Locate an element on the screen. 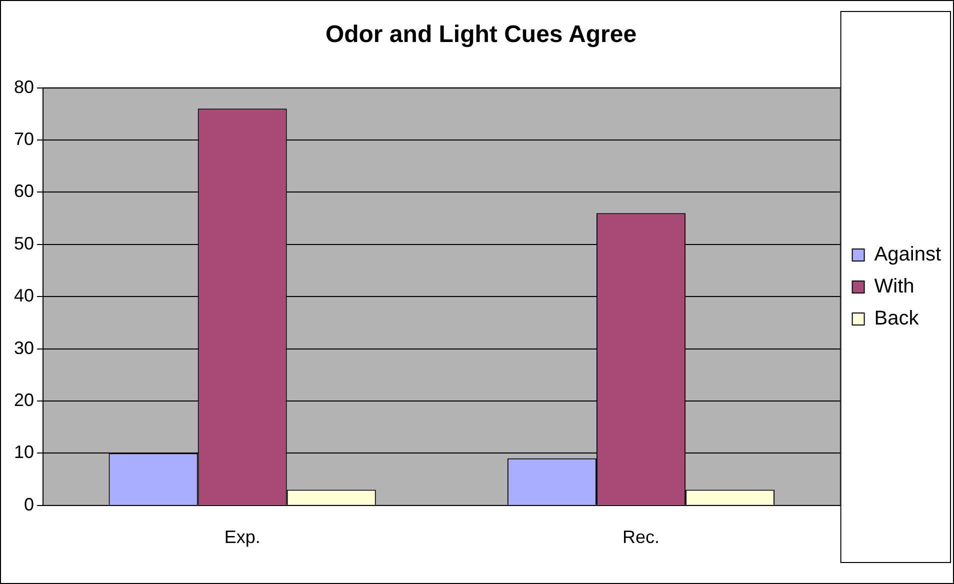 This screenshot has height=584, width=954. y-tick-label: 0 is located at coordinates (29, 504).